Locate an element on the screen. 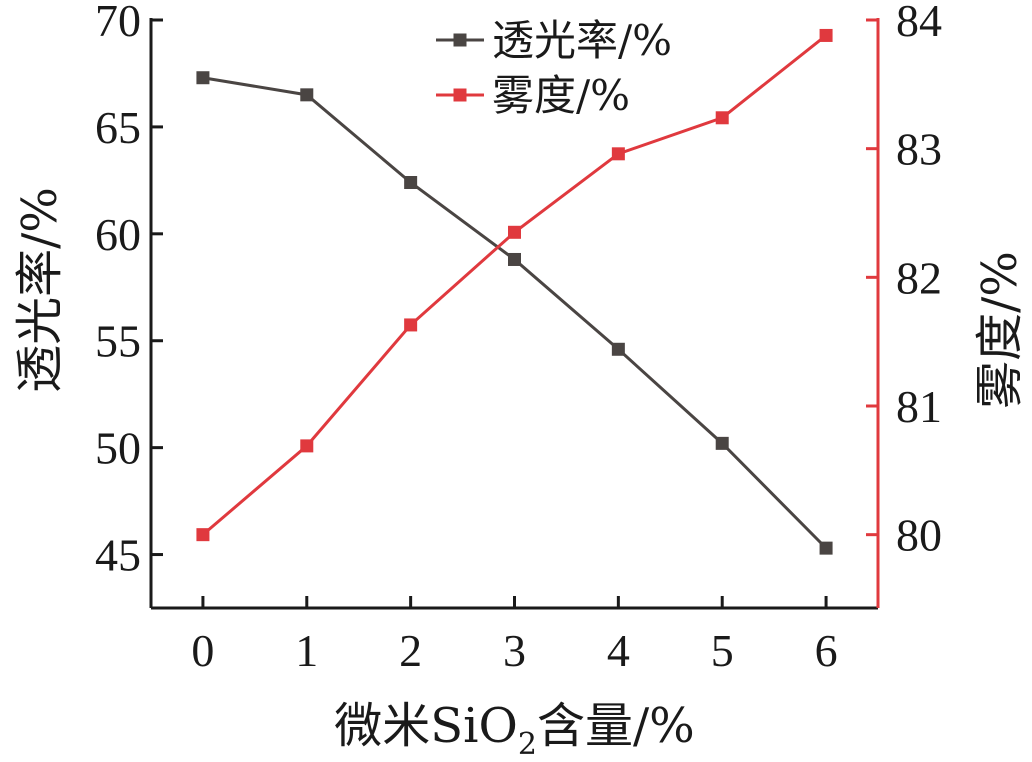 The width and height of the screenshot is (1032, 762). left-axis-title: 透光率/% is located at coordinates (40, 290).